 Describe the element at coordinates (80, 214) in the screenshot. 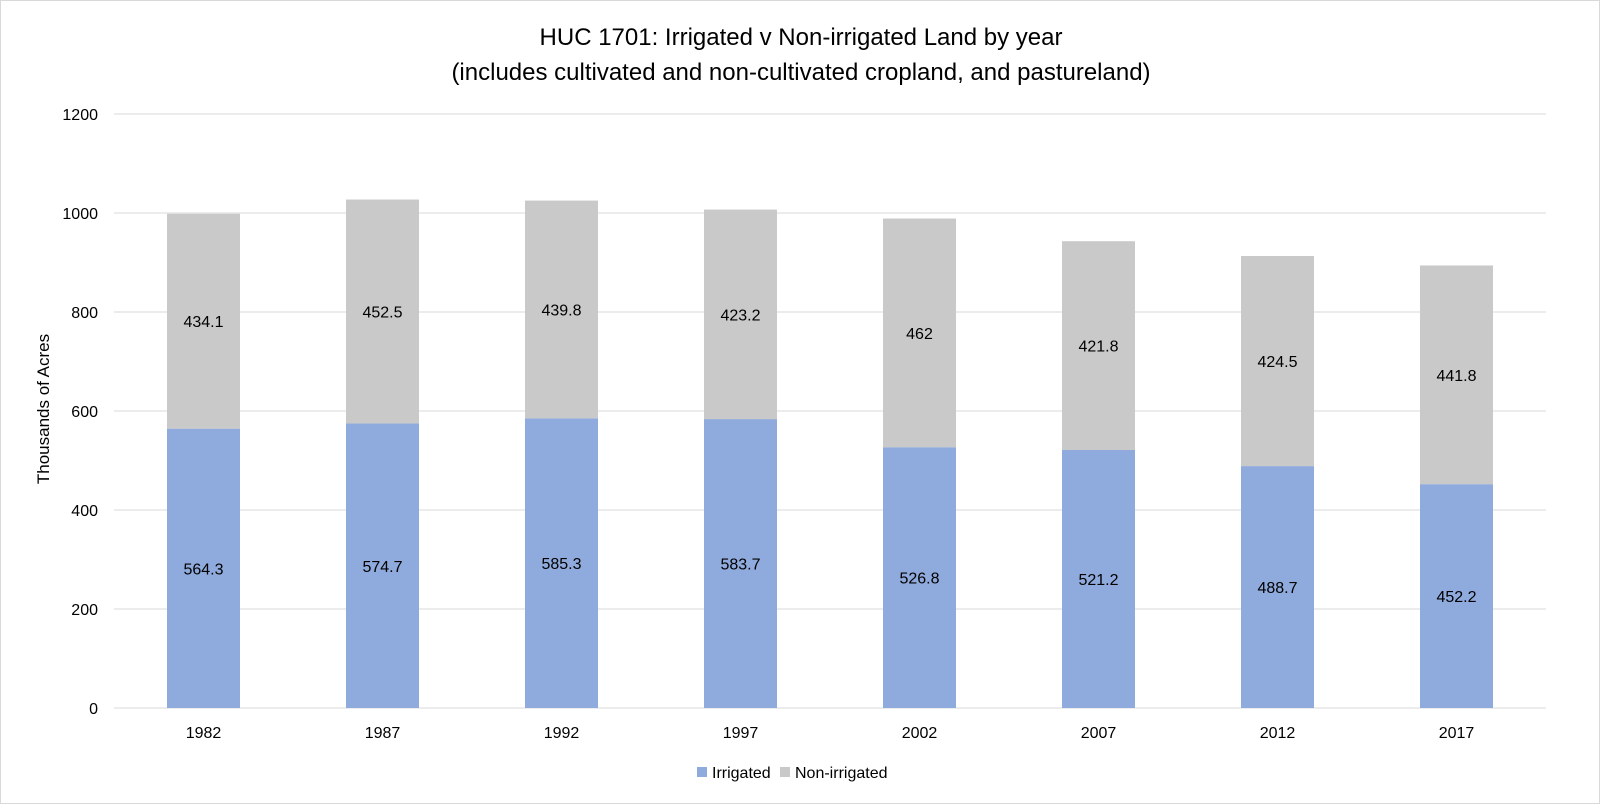

I see `y-tick-label-1000: 1000` at that location.